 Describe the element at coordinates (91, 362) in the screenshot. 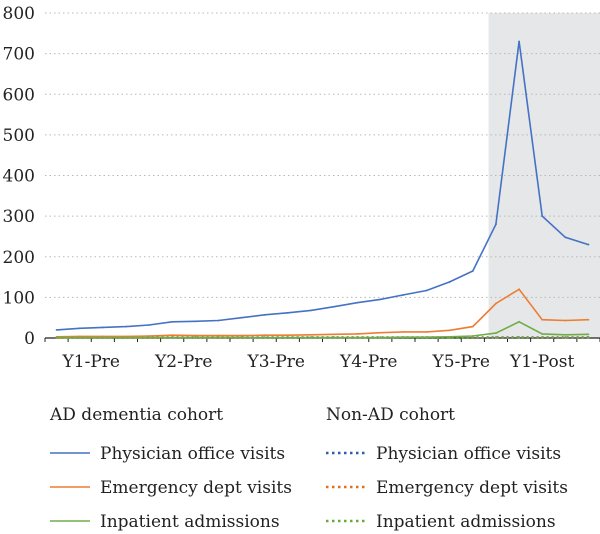

I see `x-tick-label: Y1-Pre` at that location.